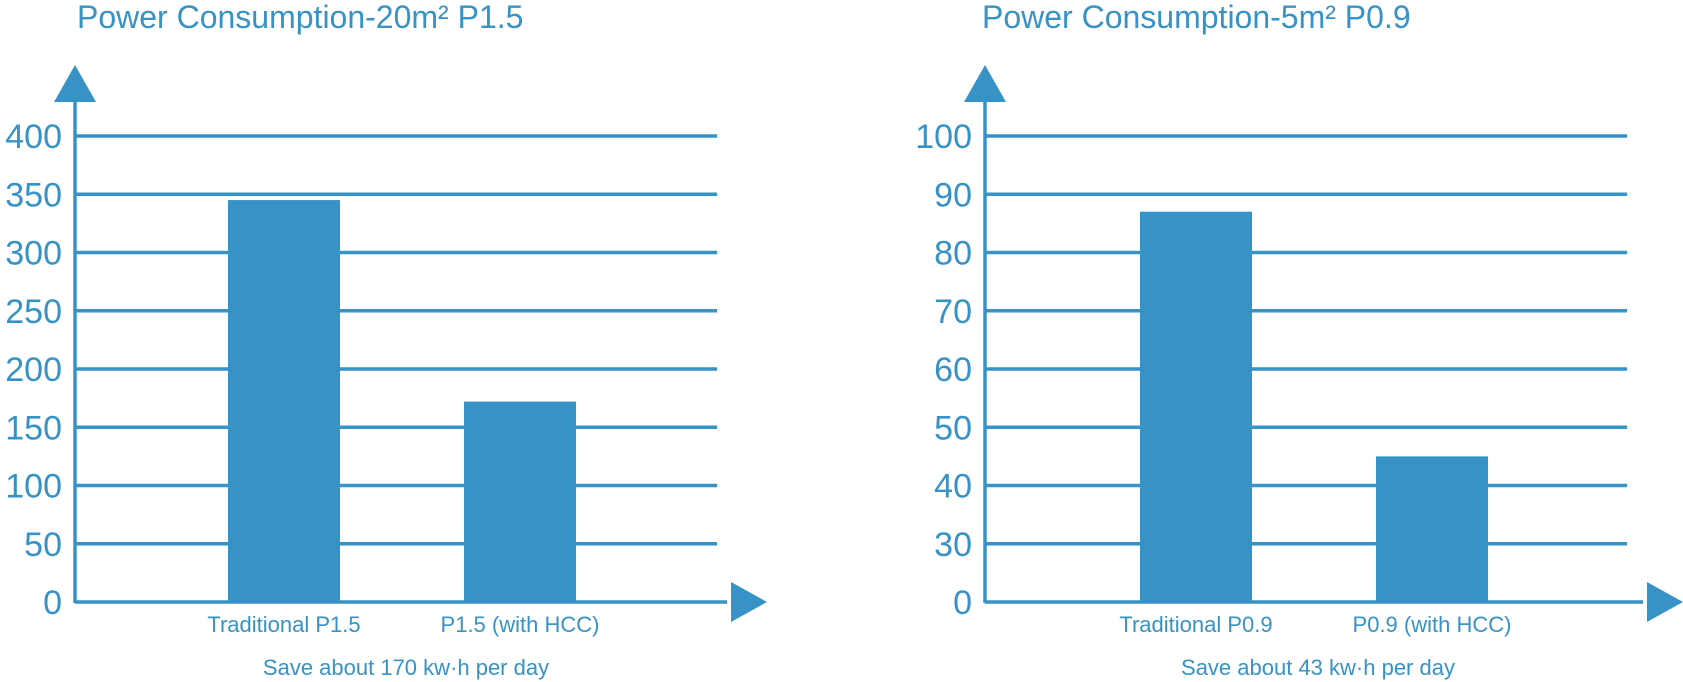 The height and width of the screenshot is (682, 1683). What do you see at coordinates (953, 312) in the screenshot?
I see `y-tick-label: 70` at bounding box center [953, 312].